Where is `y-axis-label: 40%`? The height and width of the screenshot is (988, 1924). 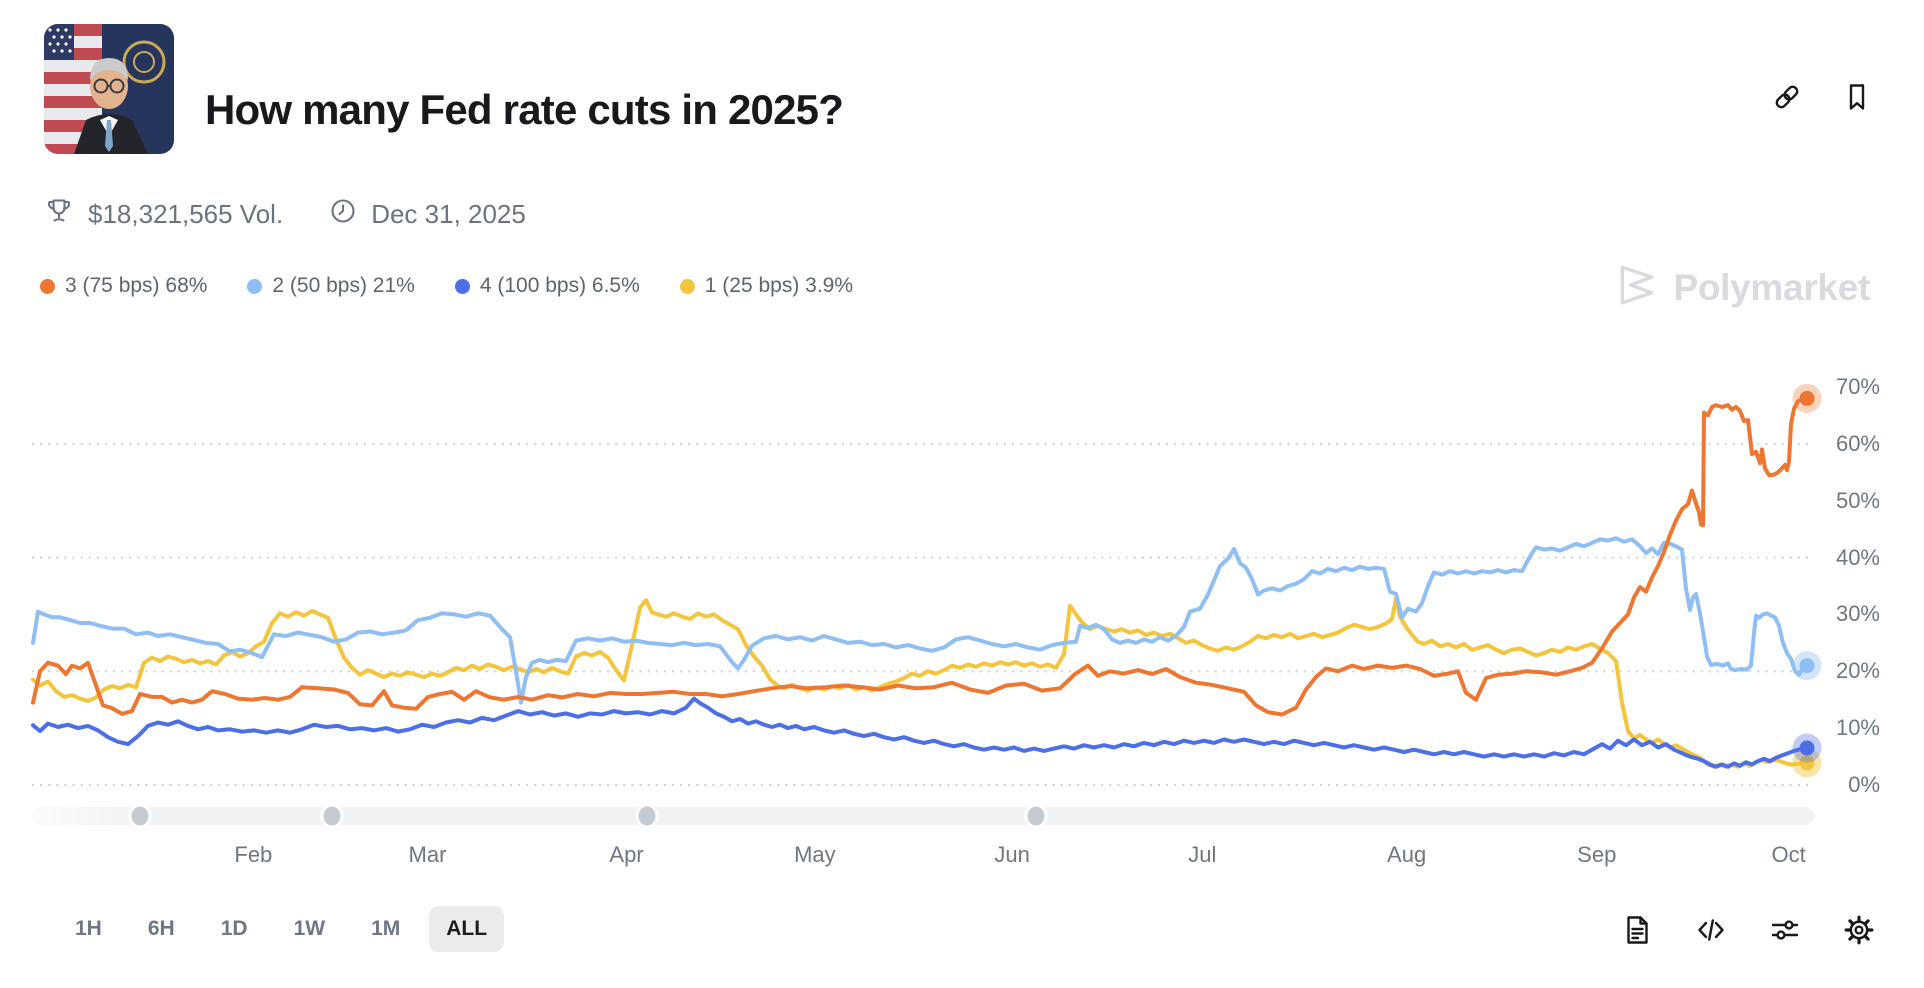
y-axis-label: 40% is located at coordinates (1857, 557).